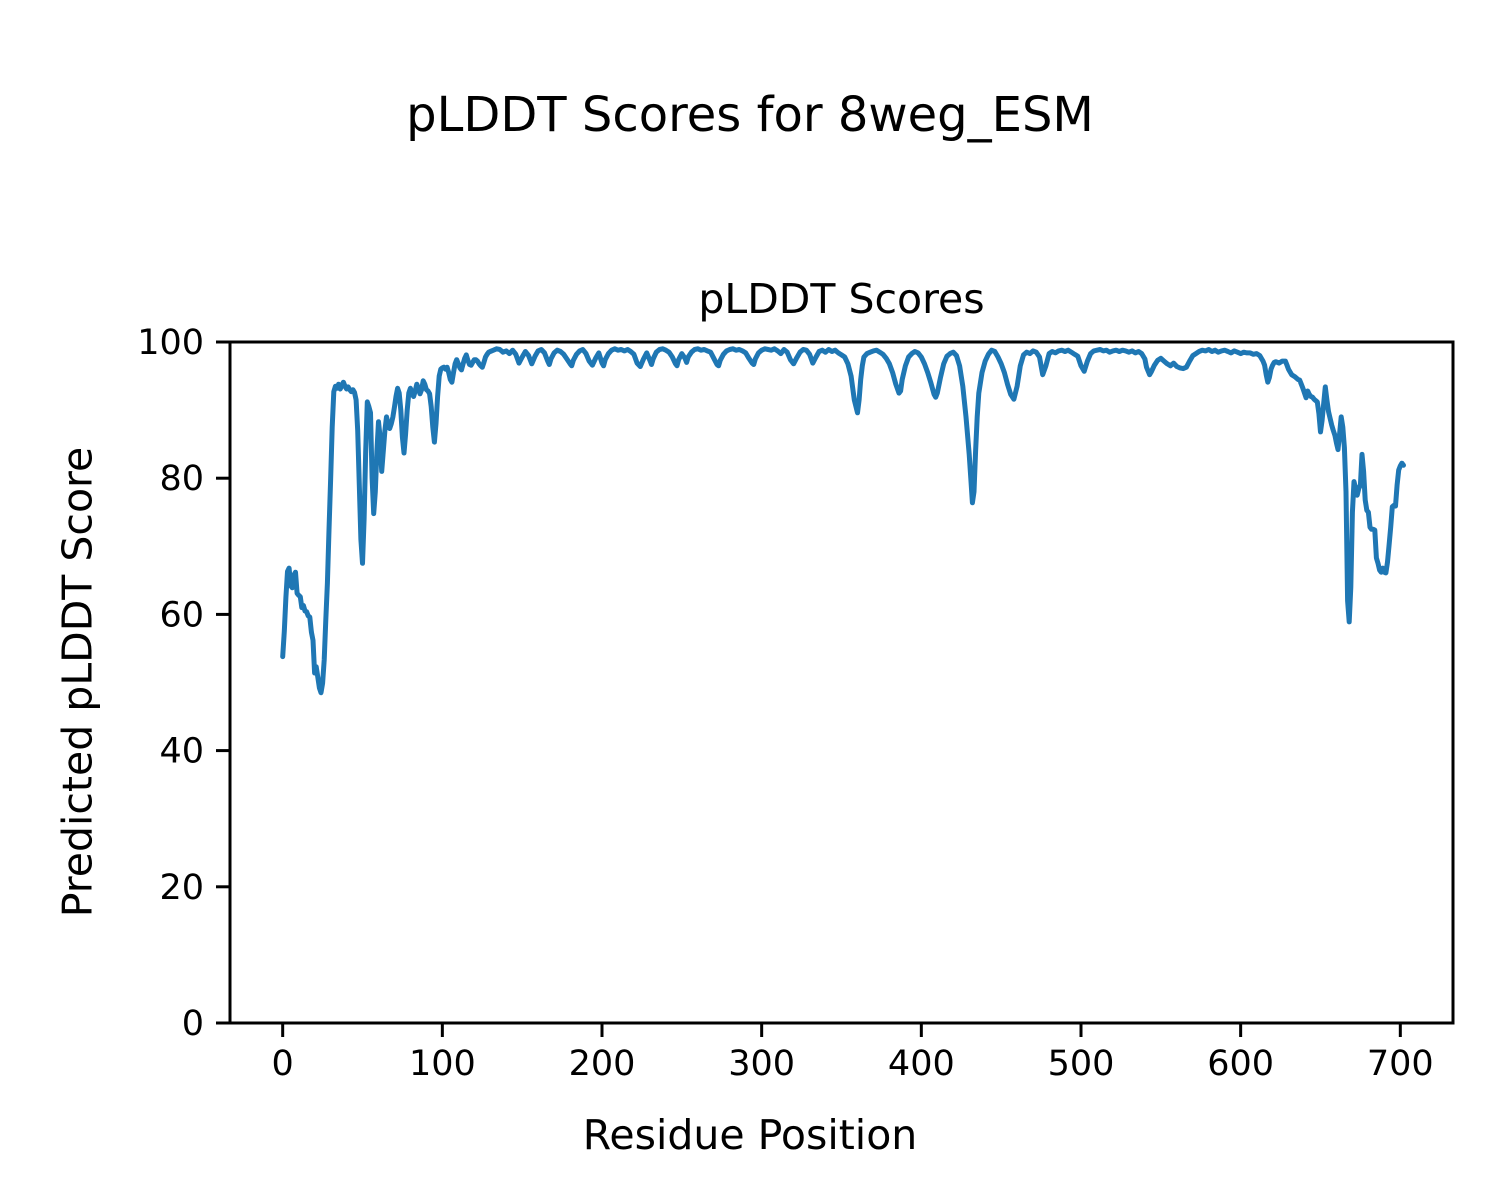 The image size is (1500, 1200). Describe the element at coordinates (602, 1064) in the screenshot. I see `x-tick-label: 200` at that location.